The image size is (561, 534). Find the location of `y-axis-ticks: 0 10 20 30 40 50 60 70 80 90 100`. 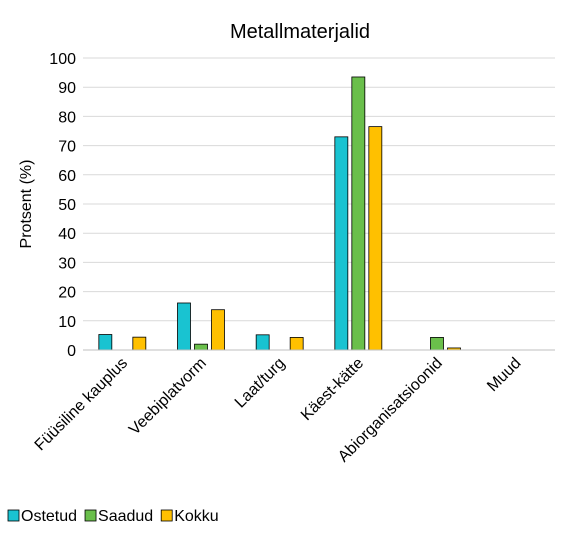

y-axis-ticks: 0 10 20 30 40 50 60 70 80 90 100 is located at coordinates (62, 205).